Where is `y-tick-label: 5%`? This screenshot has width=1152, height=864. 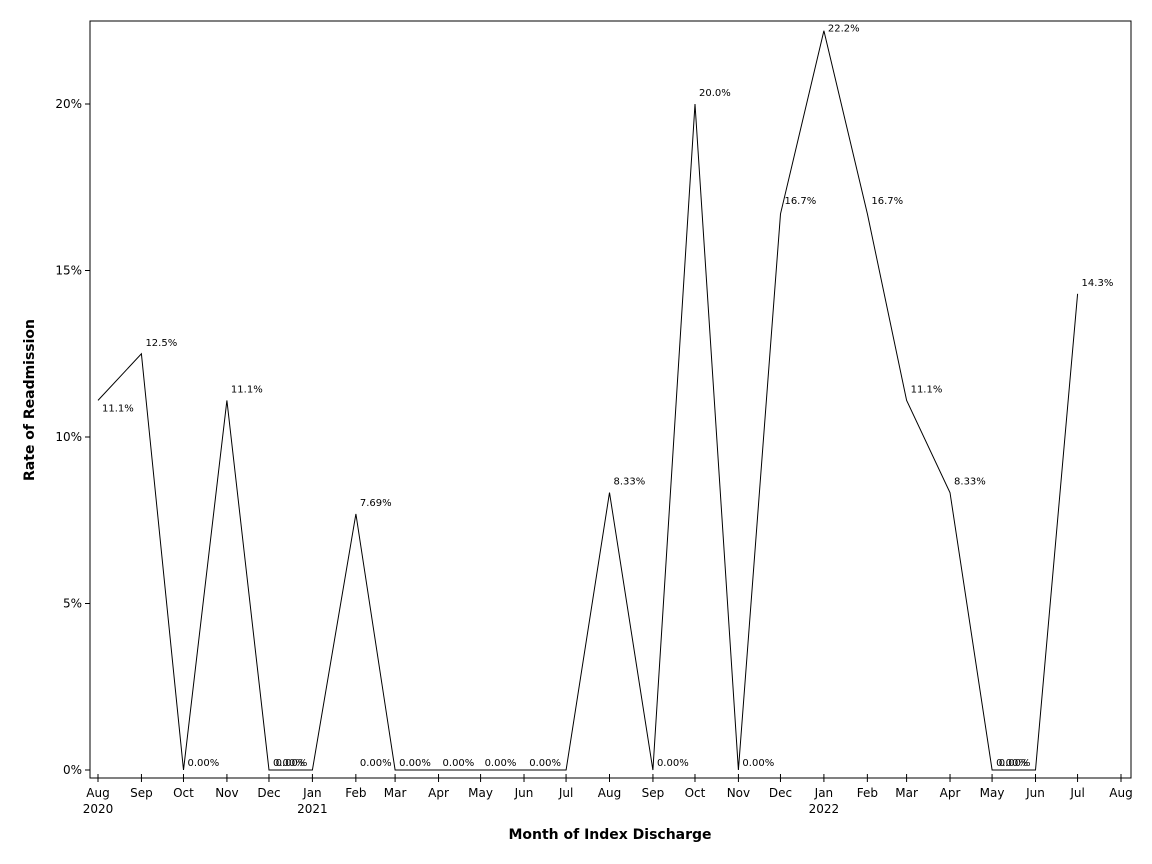 y-tick-label: 5% is located at coordinates (72, 604).